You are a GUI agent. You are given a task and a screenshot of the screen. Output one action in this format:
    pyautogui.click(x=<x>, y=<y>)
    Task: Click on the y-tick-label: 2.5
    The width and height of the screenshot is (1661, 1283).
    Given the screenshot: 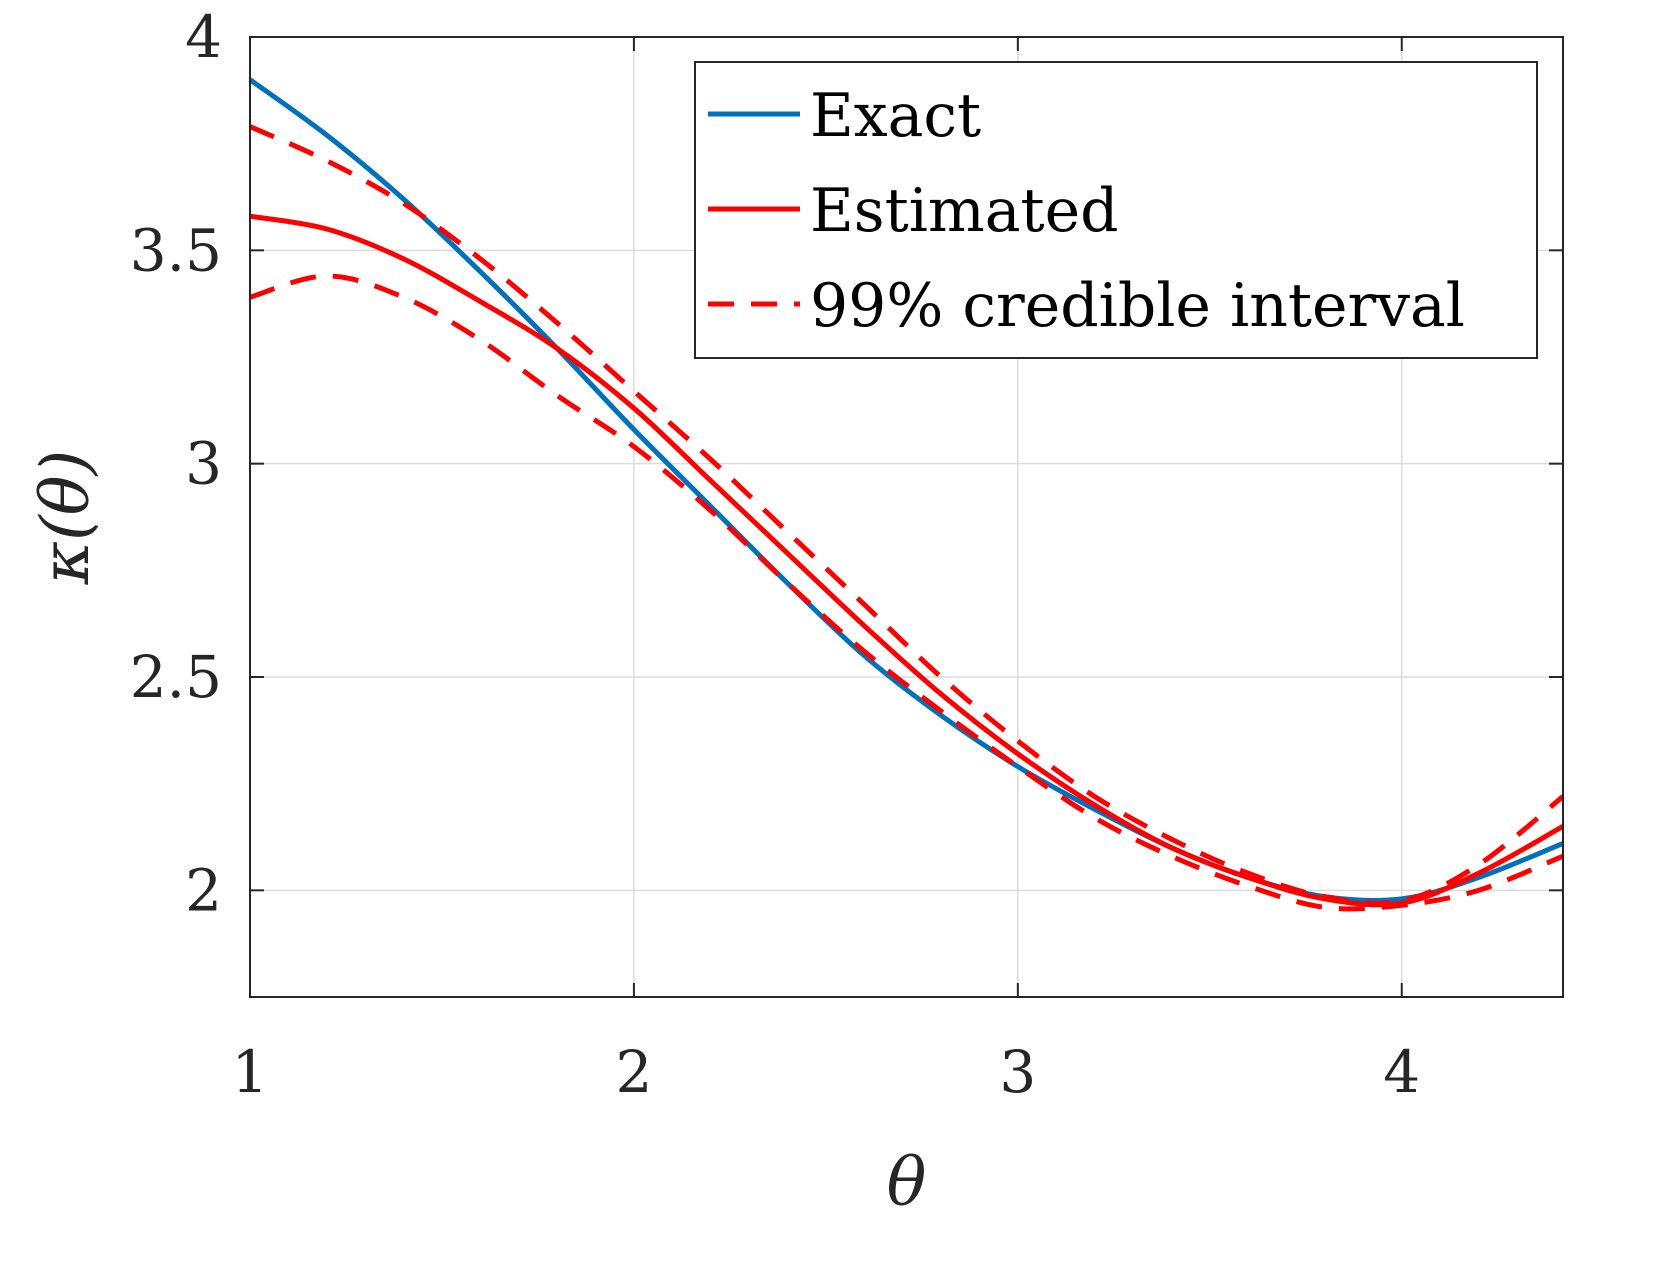 What is the action you would take?
    pyautogui.click(x=176, y=677)
    